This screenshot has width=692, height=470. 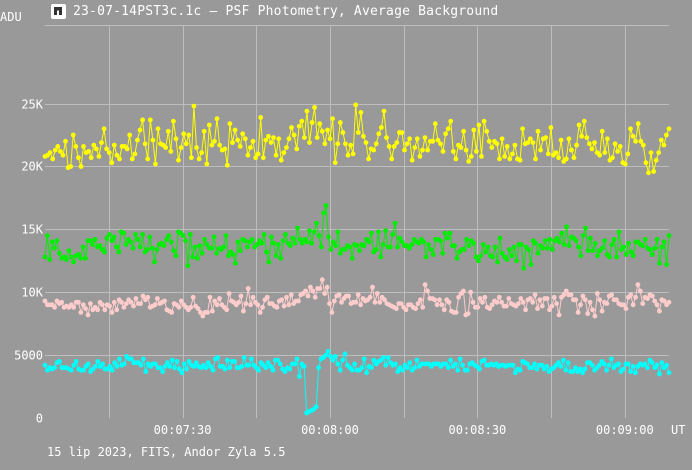 I want to click on footer-info: 15 lip 2023, FITS, Andor Zyla 5.5, so click(x=166, y=452).